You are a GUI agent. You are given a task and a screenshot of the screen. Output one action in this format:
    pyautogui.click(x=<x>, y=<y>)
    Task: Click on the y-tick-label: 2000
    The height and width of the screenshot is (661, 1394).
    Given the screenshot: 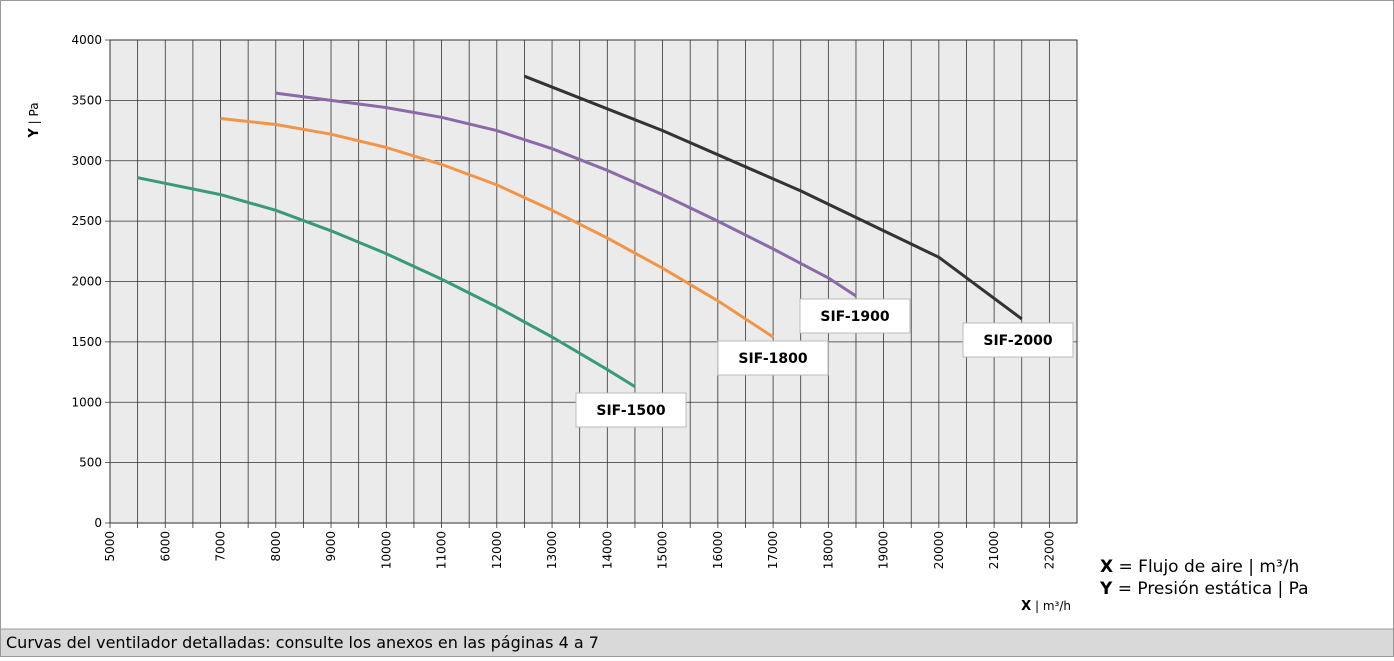 What is the action you would take?
    pyautogui.click(x=86, y=282)
    